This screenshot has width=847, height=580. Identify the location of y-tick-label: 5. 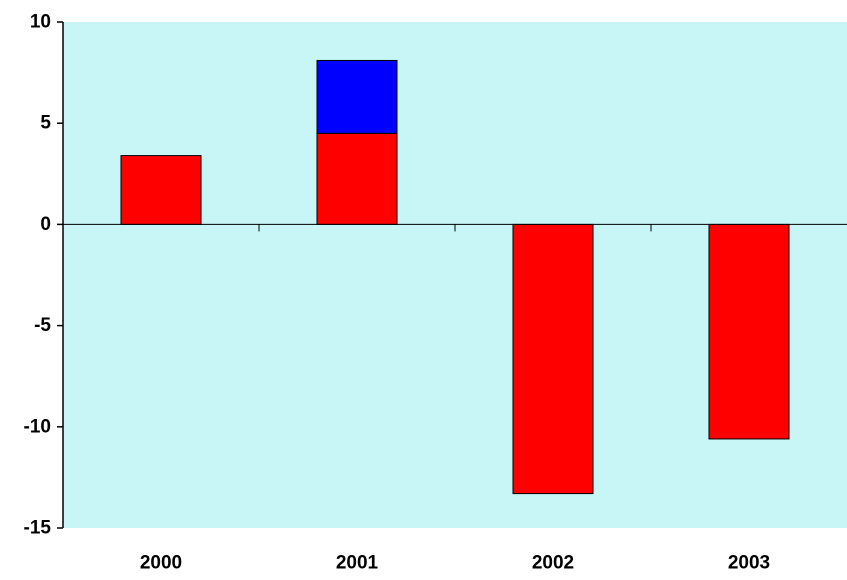
(45, 123).